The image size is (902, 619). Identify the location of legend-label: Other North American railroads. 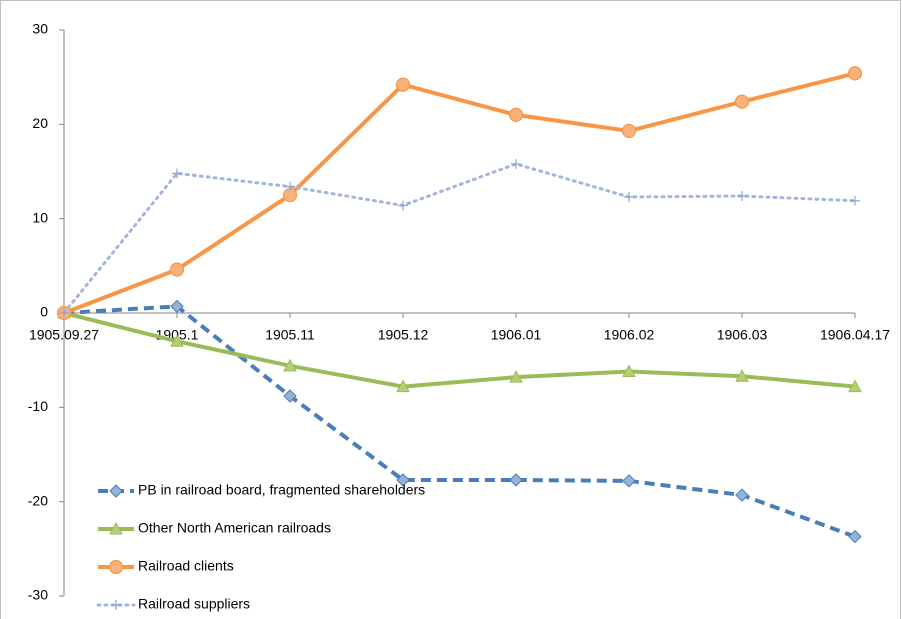
(234, 528).